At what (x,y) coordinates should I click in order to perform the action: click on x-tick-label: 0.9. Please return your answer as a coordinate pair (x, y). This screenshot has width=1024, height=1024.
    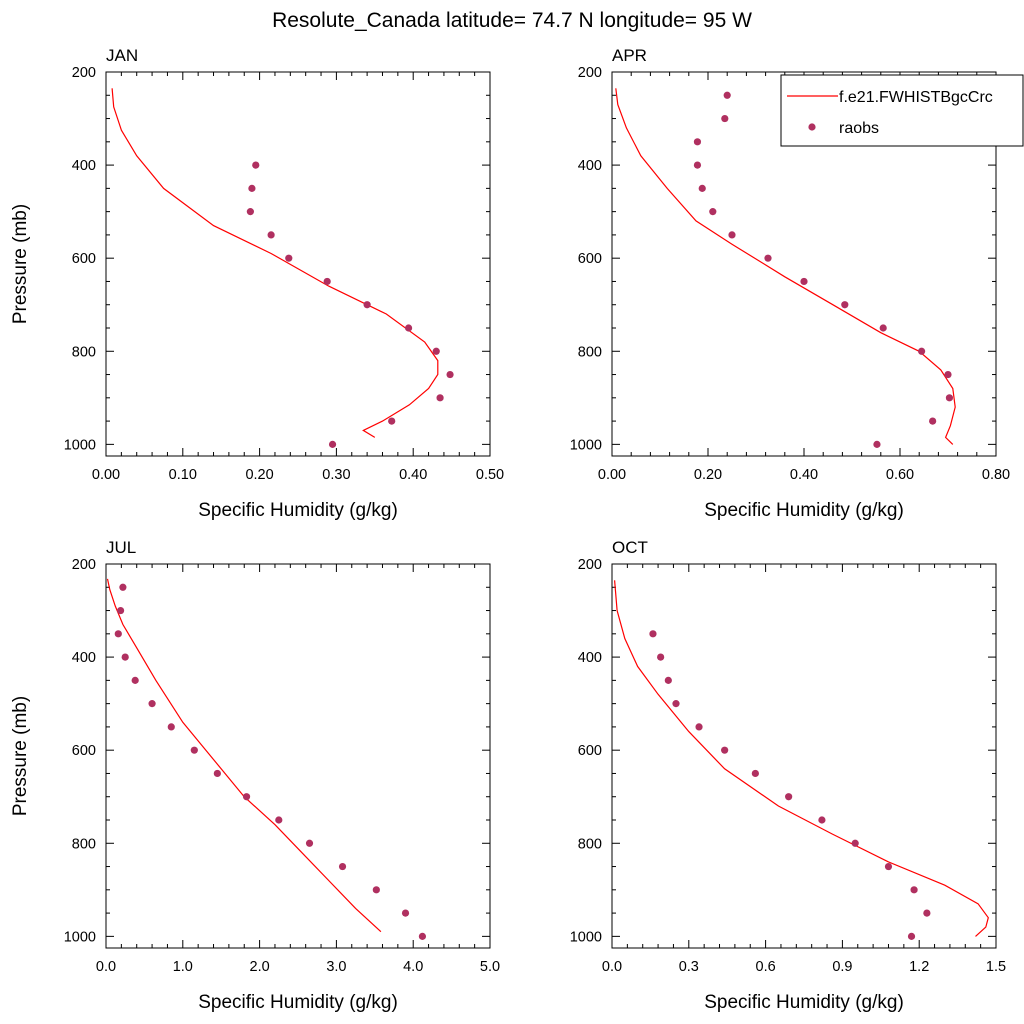
    Looking at the image, I should click on (842, 967).